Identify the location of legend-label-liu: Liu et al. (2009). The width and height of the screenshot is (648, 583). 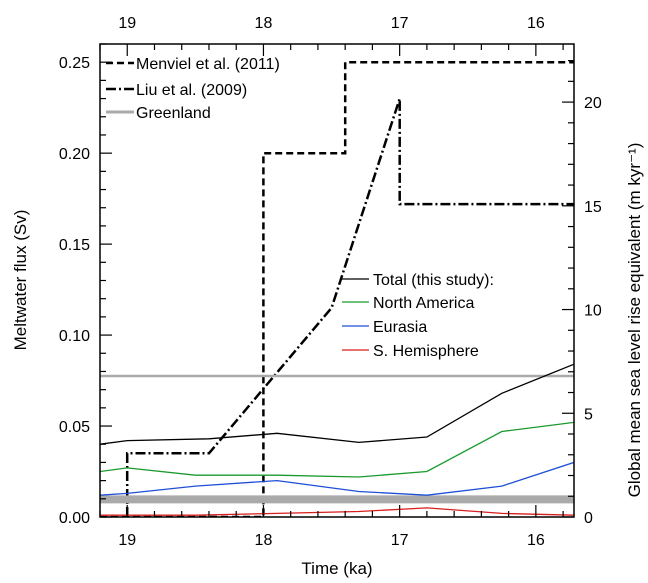
(191, 90).